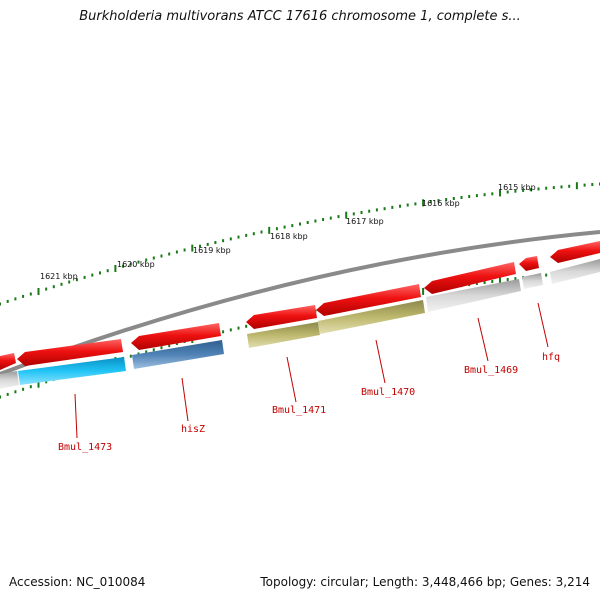 This screenshot has width=600, height=600. I want to click on scale-label: 1620 kbp, so click(136, 264).